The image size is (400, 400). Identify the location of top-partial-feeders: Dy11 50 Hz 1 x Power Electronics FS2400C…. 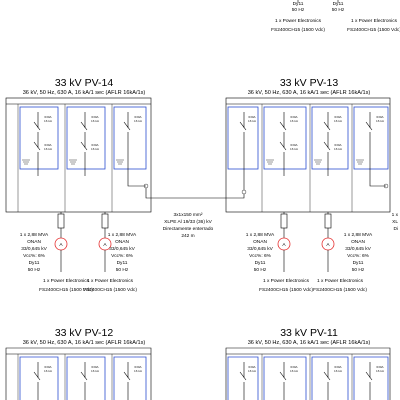
(335, 16).